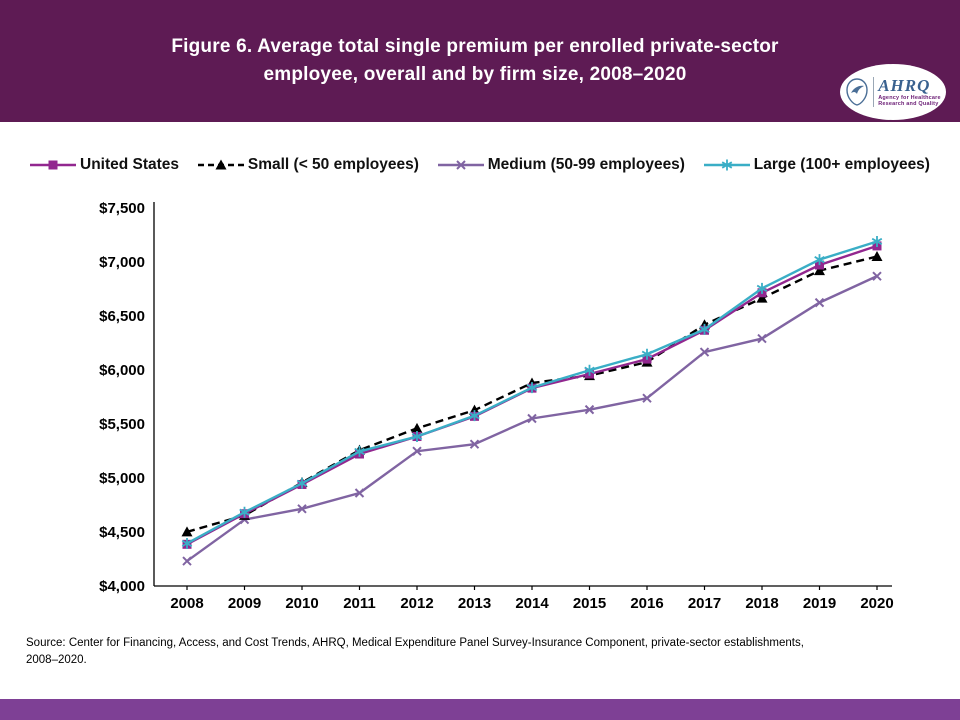  I want to click on hhs-eagle-icon, so click(857, 92).